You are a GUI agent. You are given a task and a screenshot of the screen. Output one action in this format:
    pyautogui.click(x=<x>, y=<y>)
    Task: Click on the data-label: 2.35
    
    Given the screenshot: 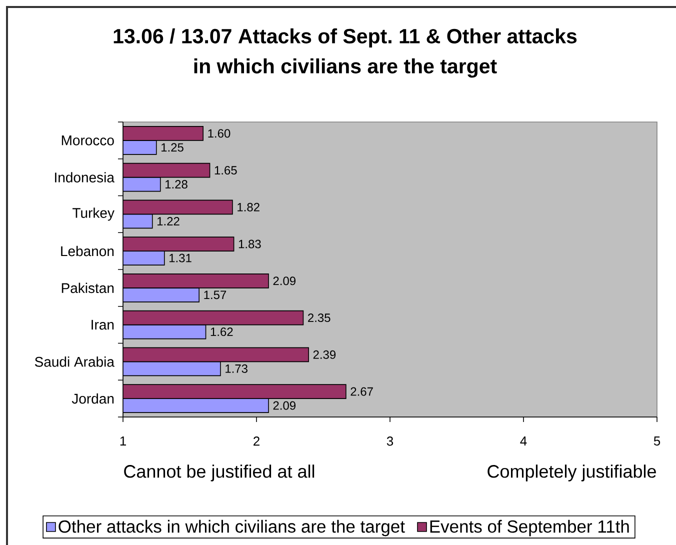 What is the action you would take?
    pyautogui.click(x=319, y=318)
    